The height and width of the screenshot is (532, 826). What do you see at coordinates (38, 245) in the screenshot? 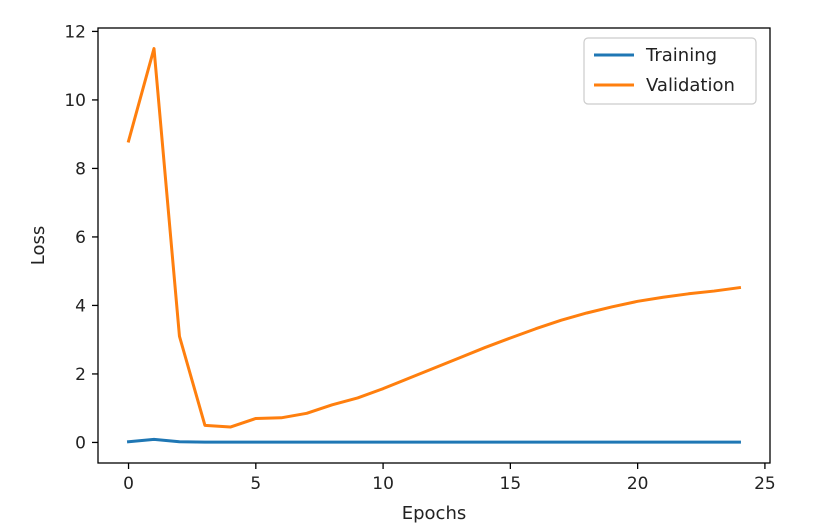
I see `y-axis-label: Loss` at bounding box center [38, 245].